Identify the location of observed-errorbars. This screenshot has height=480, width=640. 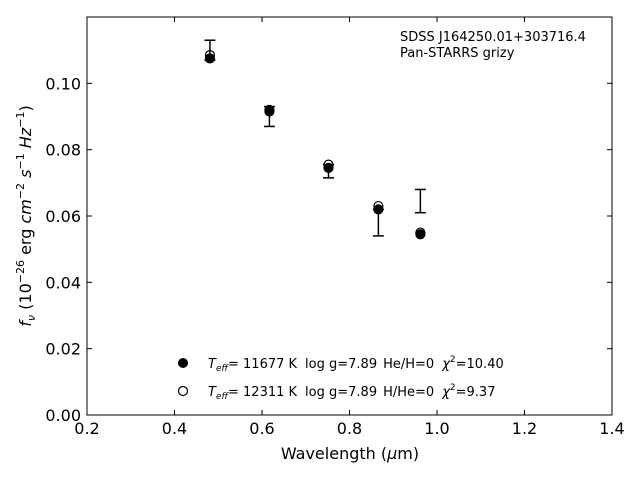
(315, 138).